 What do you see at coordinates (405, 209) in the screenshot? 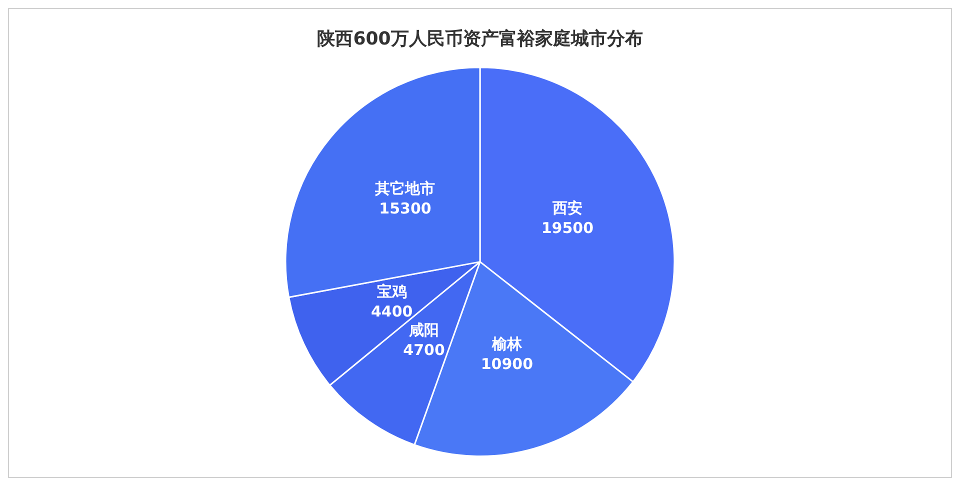
I see `data-label: 15300` at bounding box center [405, 209].